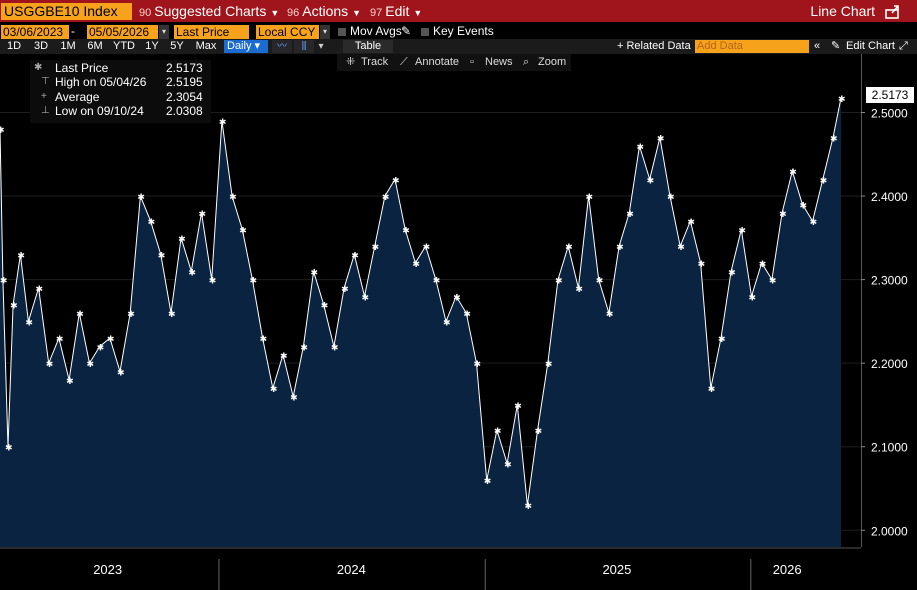 Image resolution: width=917 pixels, height=590 pixels. What do you see at coordinates (817, 46) in the screenshot?
I see `collapse-icon: «` at bounding box center [817, 46].